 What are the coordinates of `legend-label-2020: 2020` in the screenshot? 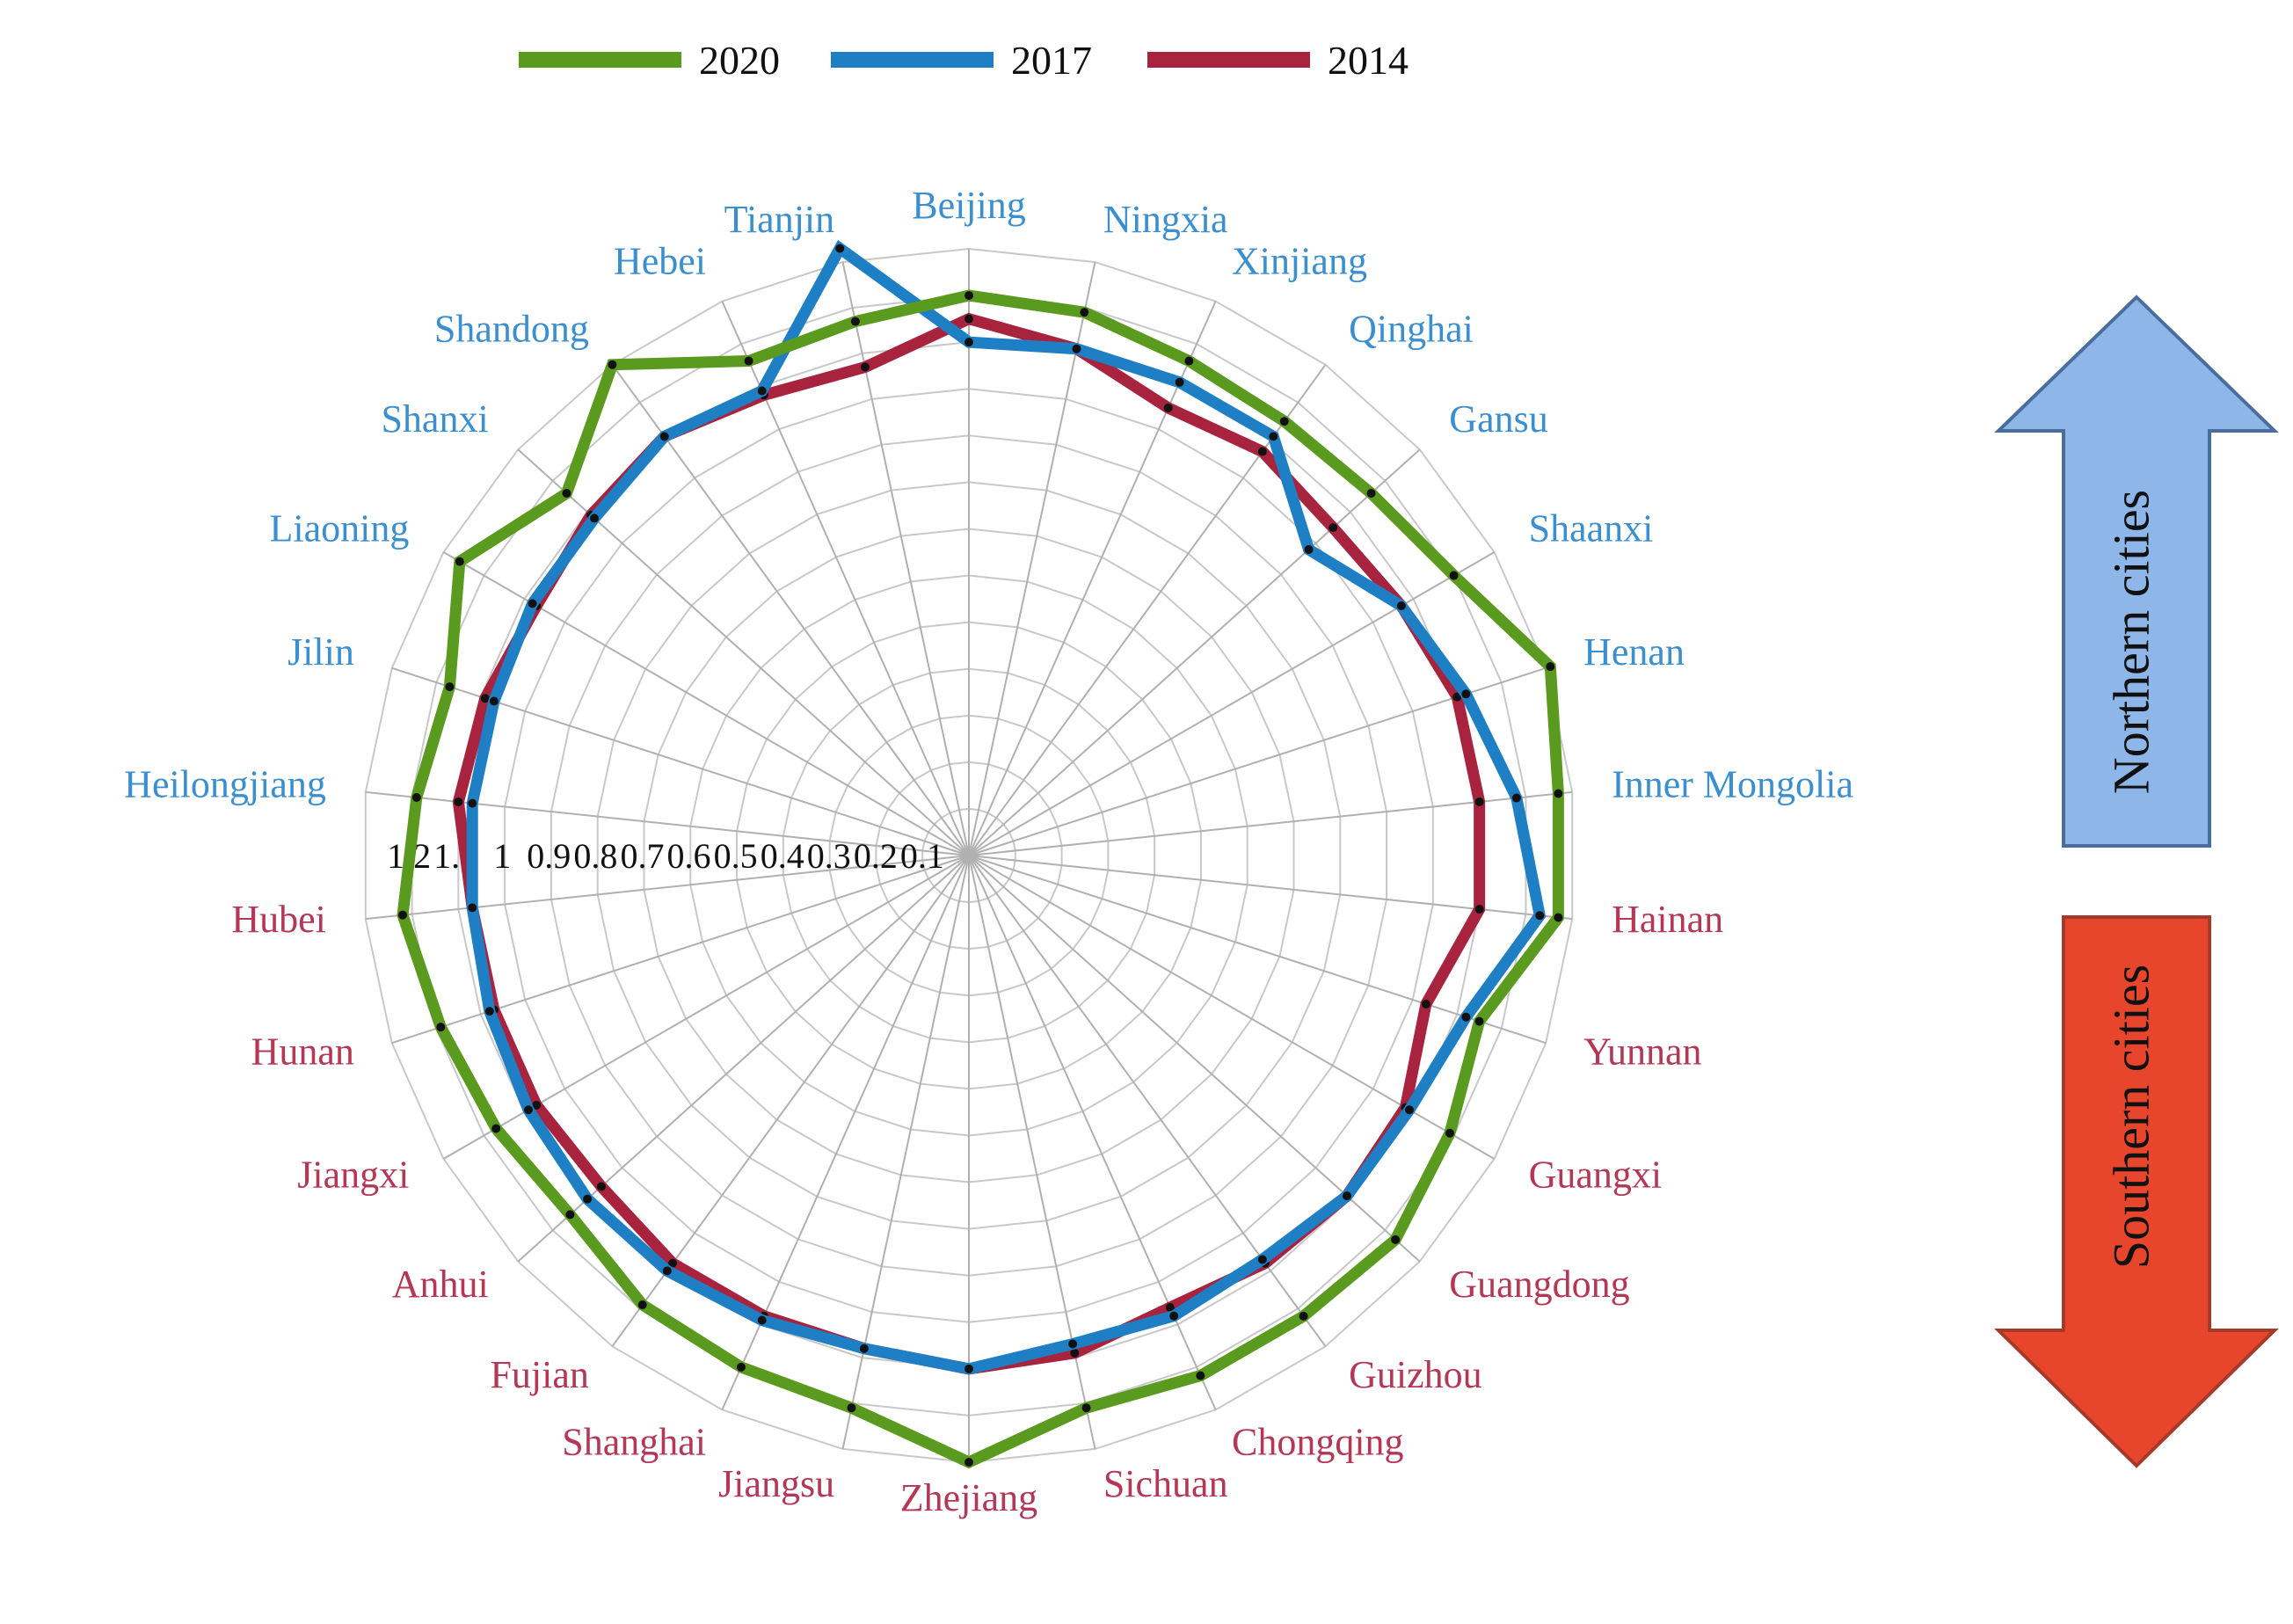 It's located at (739, 60).